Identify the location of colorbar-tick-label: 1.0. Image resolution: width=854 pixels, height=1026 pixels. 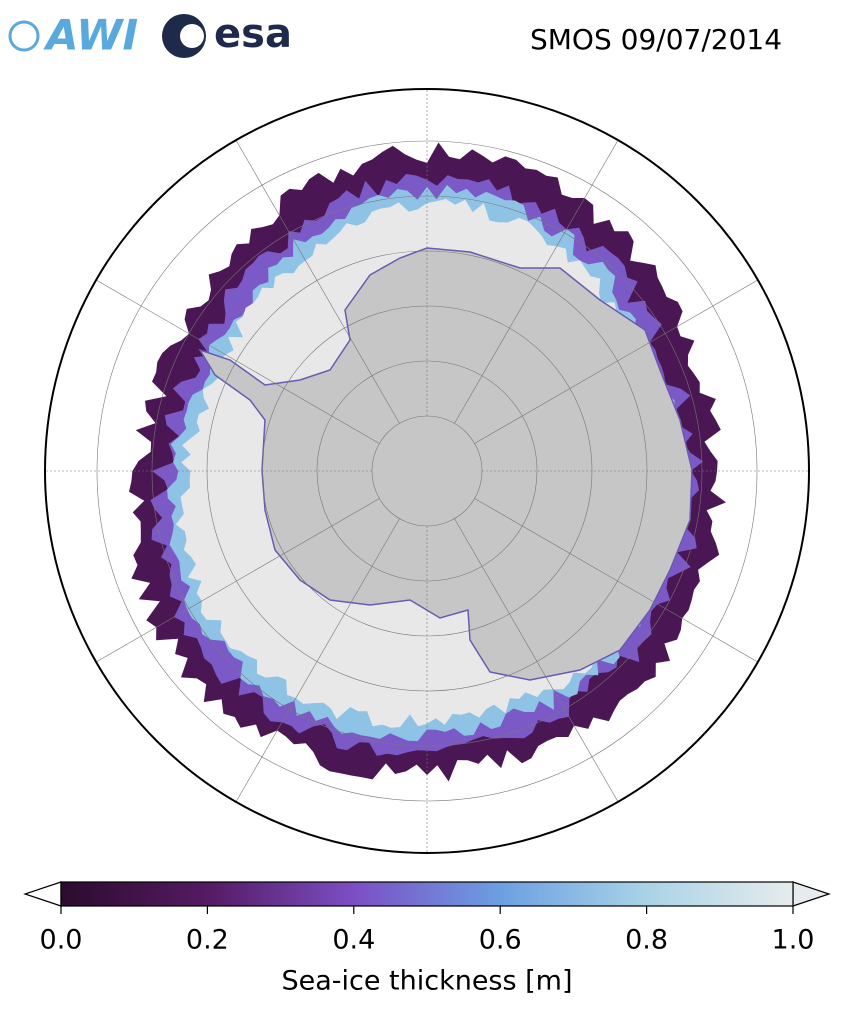
(793, 940).